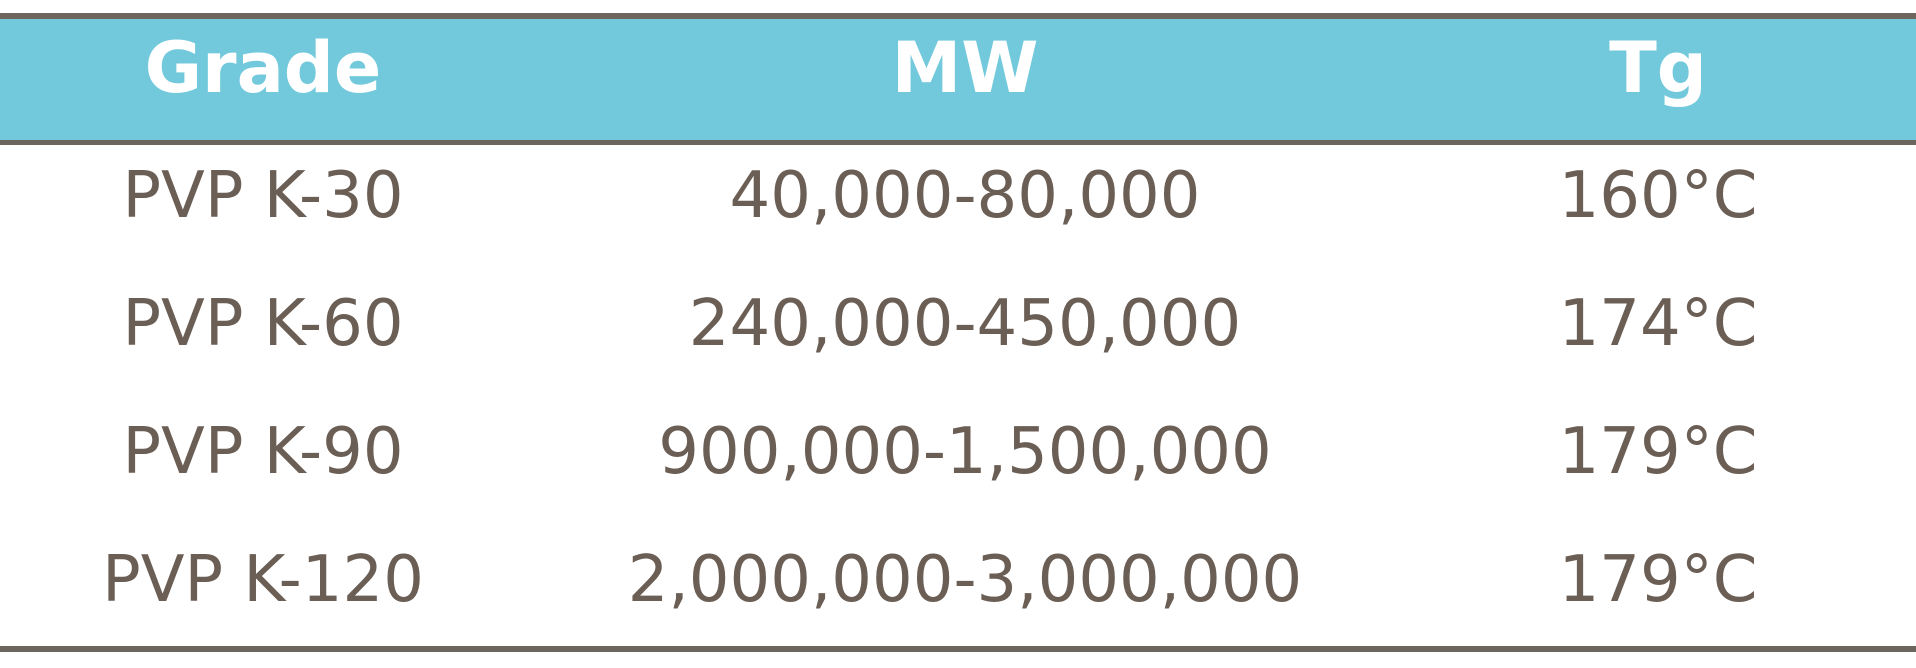 The image size is (1916, 668). Describe the element at coordinates (965, 580) in the screenshot. I see `table-cell: 2,000,000-3,000,000` at that location.